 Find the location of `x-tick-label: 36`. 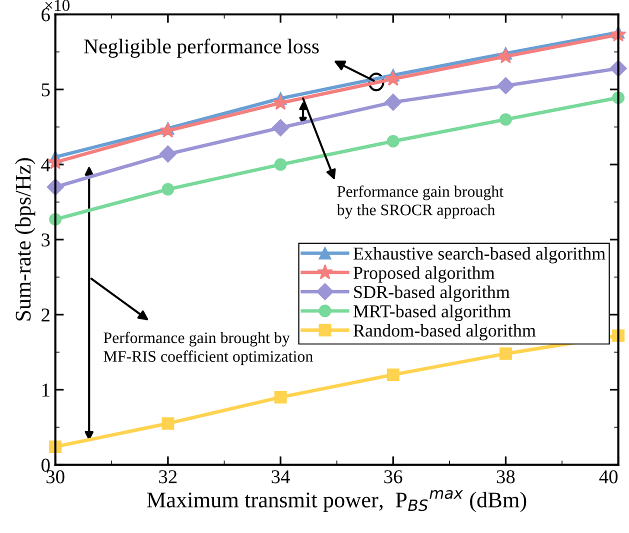

x-tick-label: 36 is located at coordinates (393, 477).